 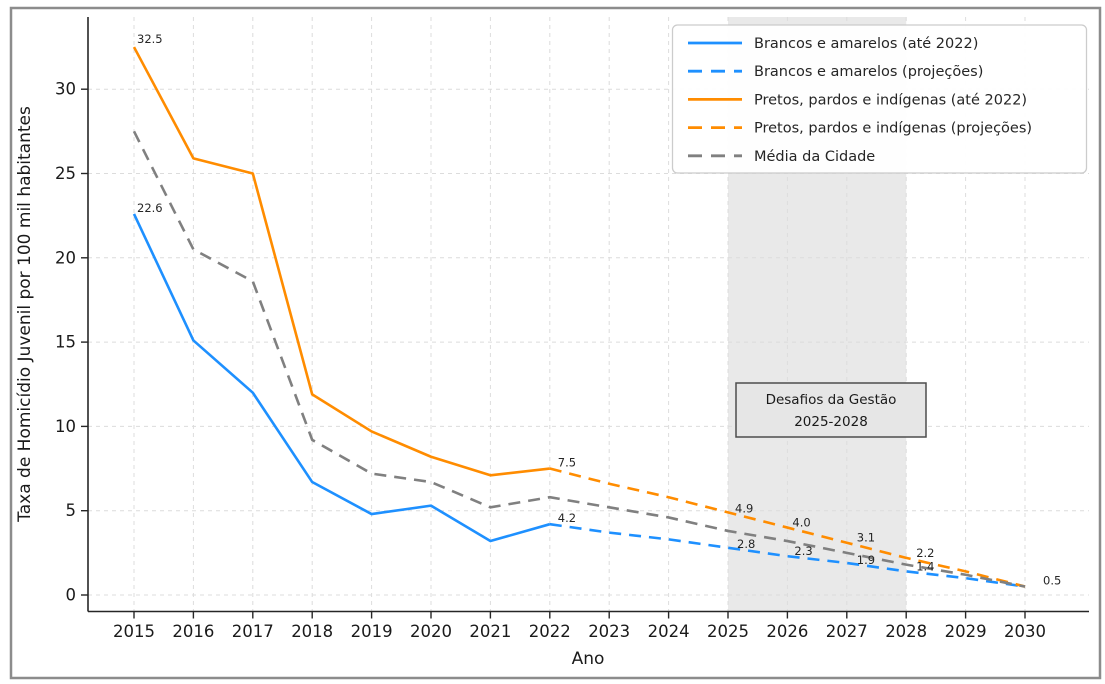 I want to click on management-challenges-line2: 2025-2028, so click(x=831, y=422).